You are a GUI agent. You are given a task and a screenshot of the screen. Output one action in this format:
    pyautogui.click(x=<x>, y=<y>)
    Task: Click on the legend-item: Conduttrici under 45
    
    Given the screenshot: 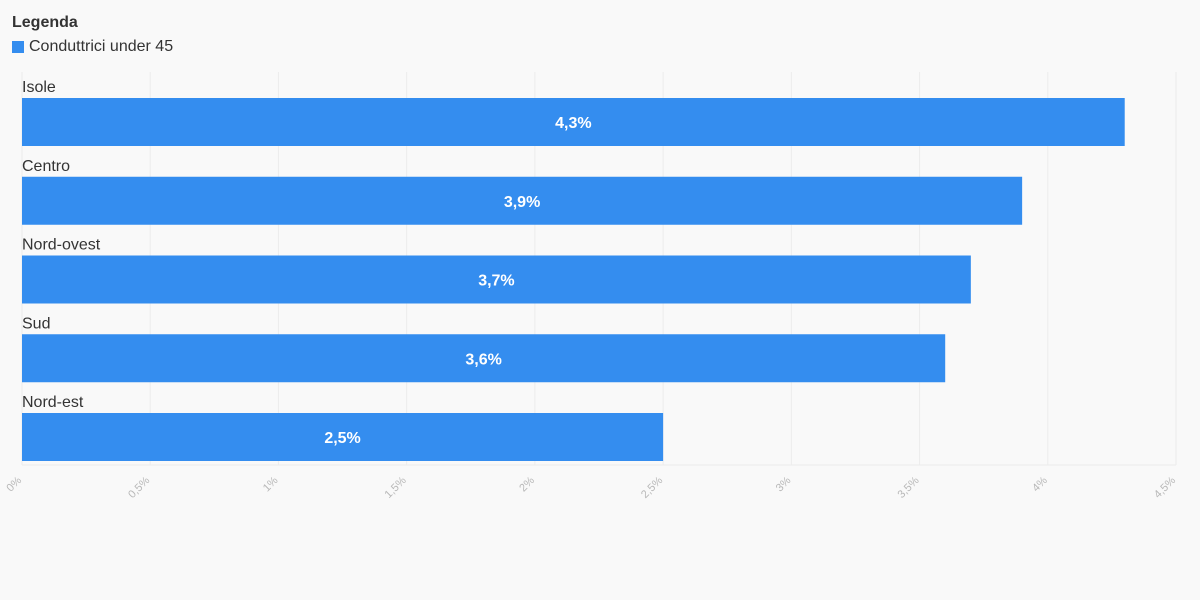 What is the action you would take?
    pyautogui.click(x=92, y=47)
    